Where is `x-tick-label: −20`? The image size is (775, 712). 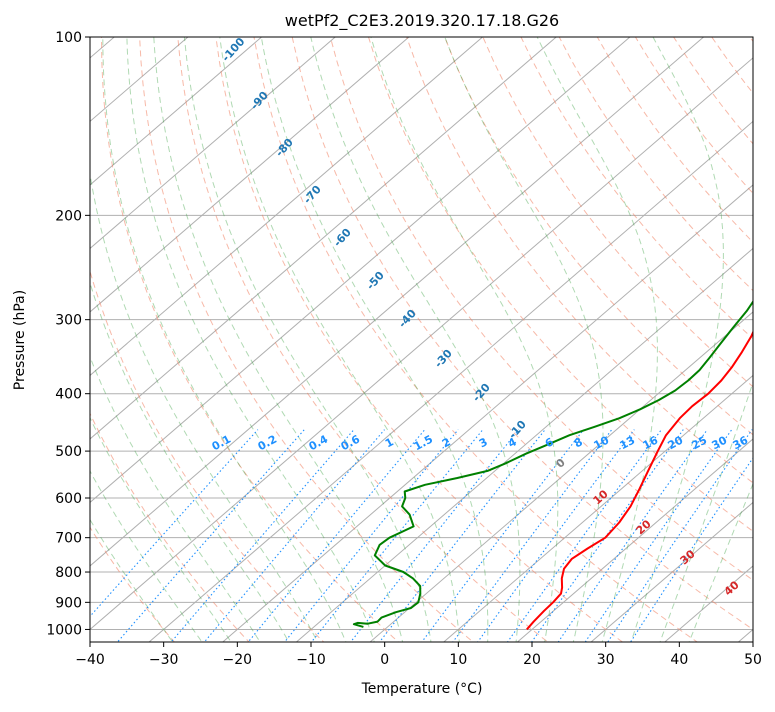
x-tick-label: −20 is located at coordinates (238, 660).